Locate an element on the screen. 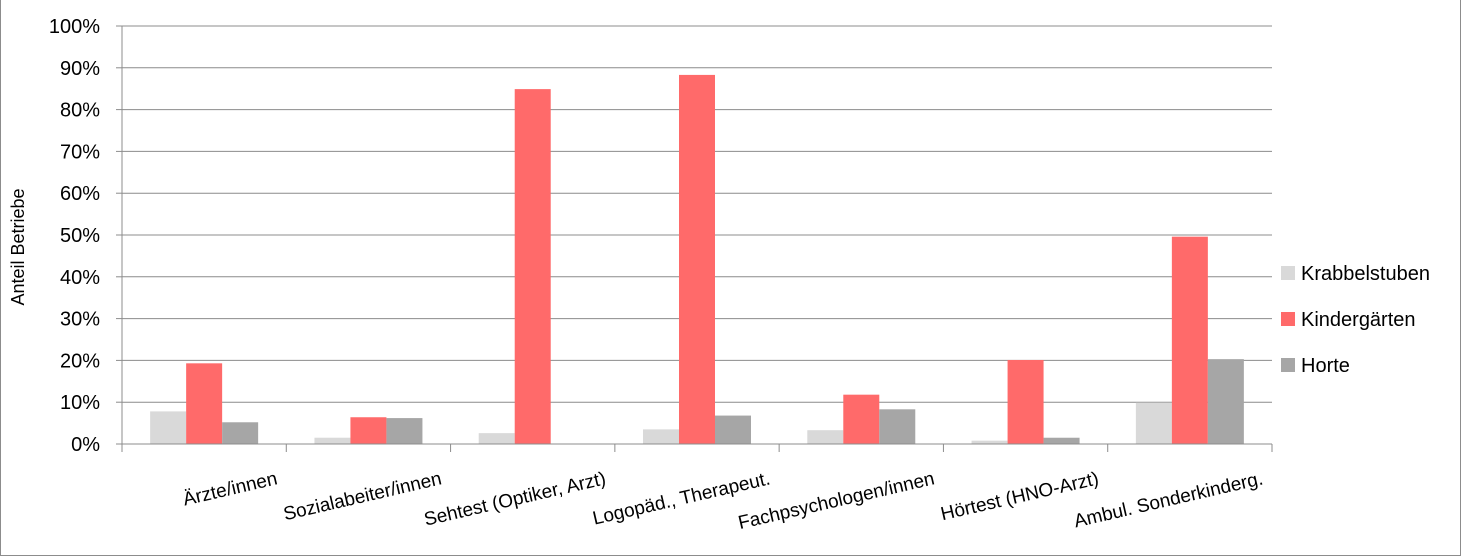 The image size is (1461, 557). y-tick-label: 90% is located at coordinates (80, 69).